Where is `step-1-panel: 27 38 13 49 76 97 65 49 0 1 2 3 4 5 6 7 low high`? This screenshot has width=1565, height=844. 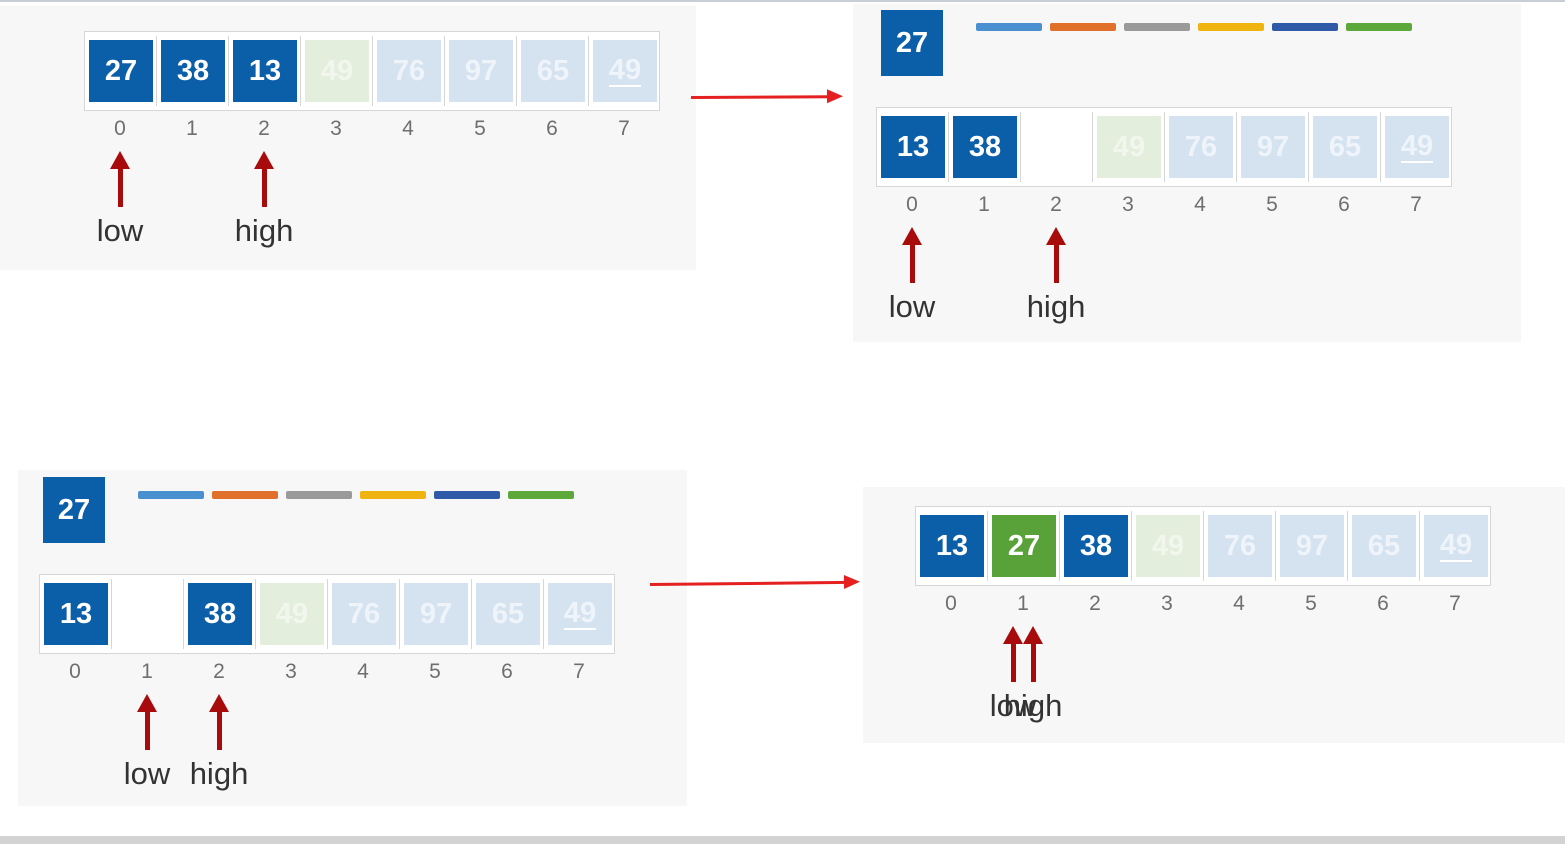
step-1-panel: 27 38 13 49 76 97 65 49 0 1 2 3 4 5 6 7 low high is located at coordinates (348, 138).